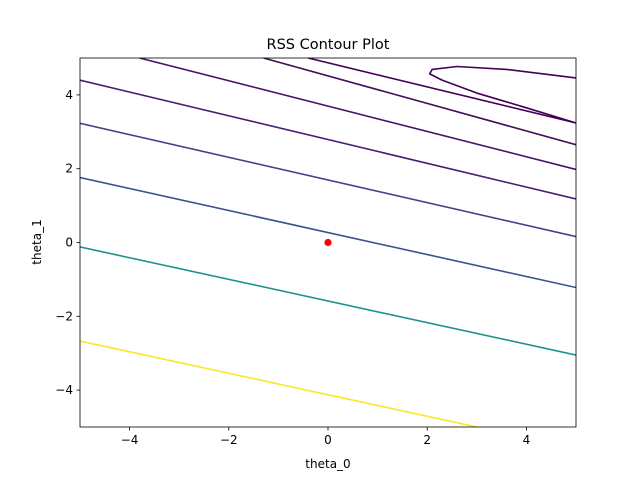 The image size is (640, 480). I want to click on y-tick-label: 0, so click(69, 243).